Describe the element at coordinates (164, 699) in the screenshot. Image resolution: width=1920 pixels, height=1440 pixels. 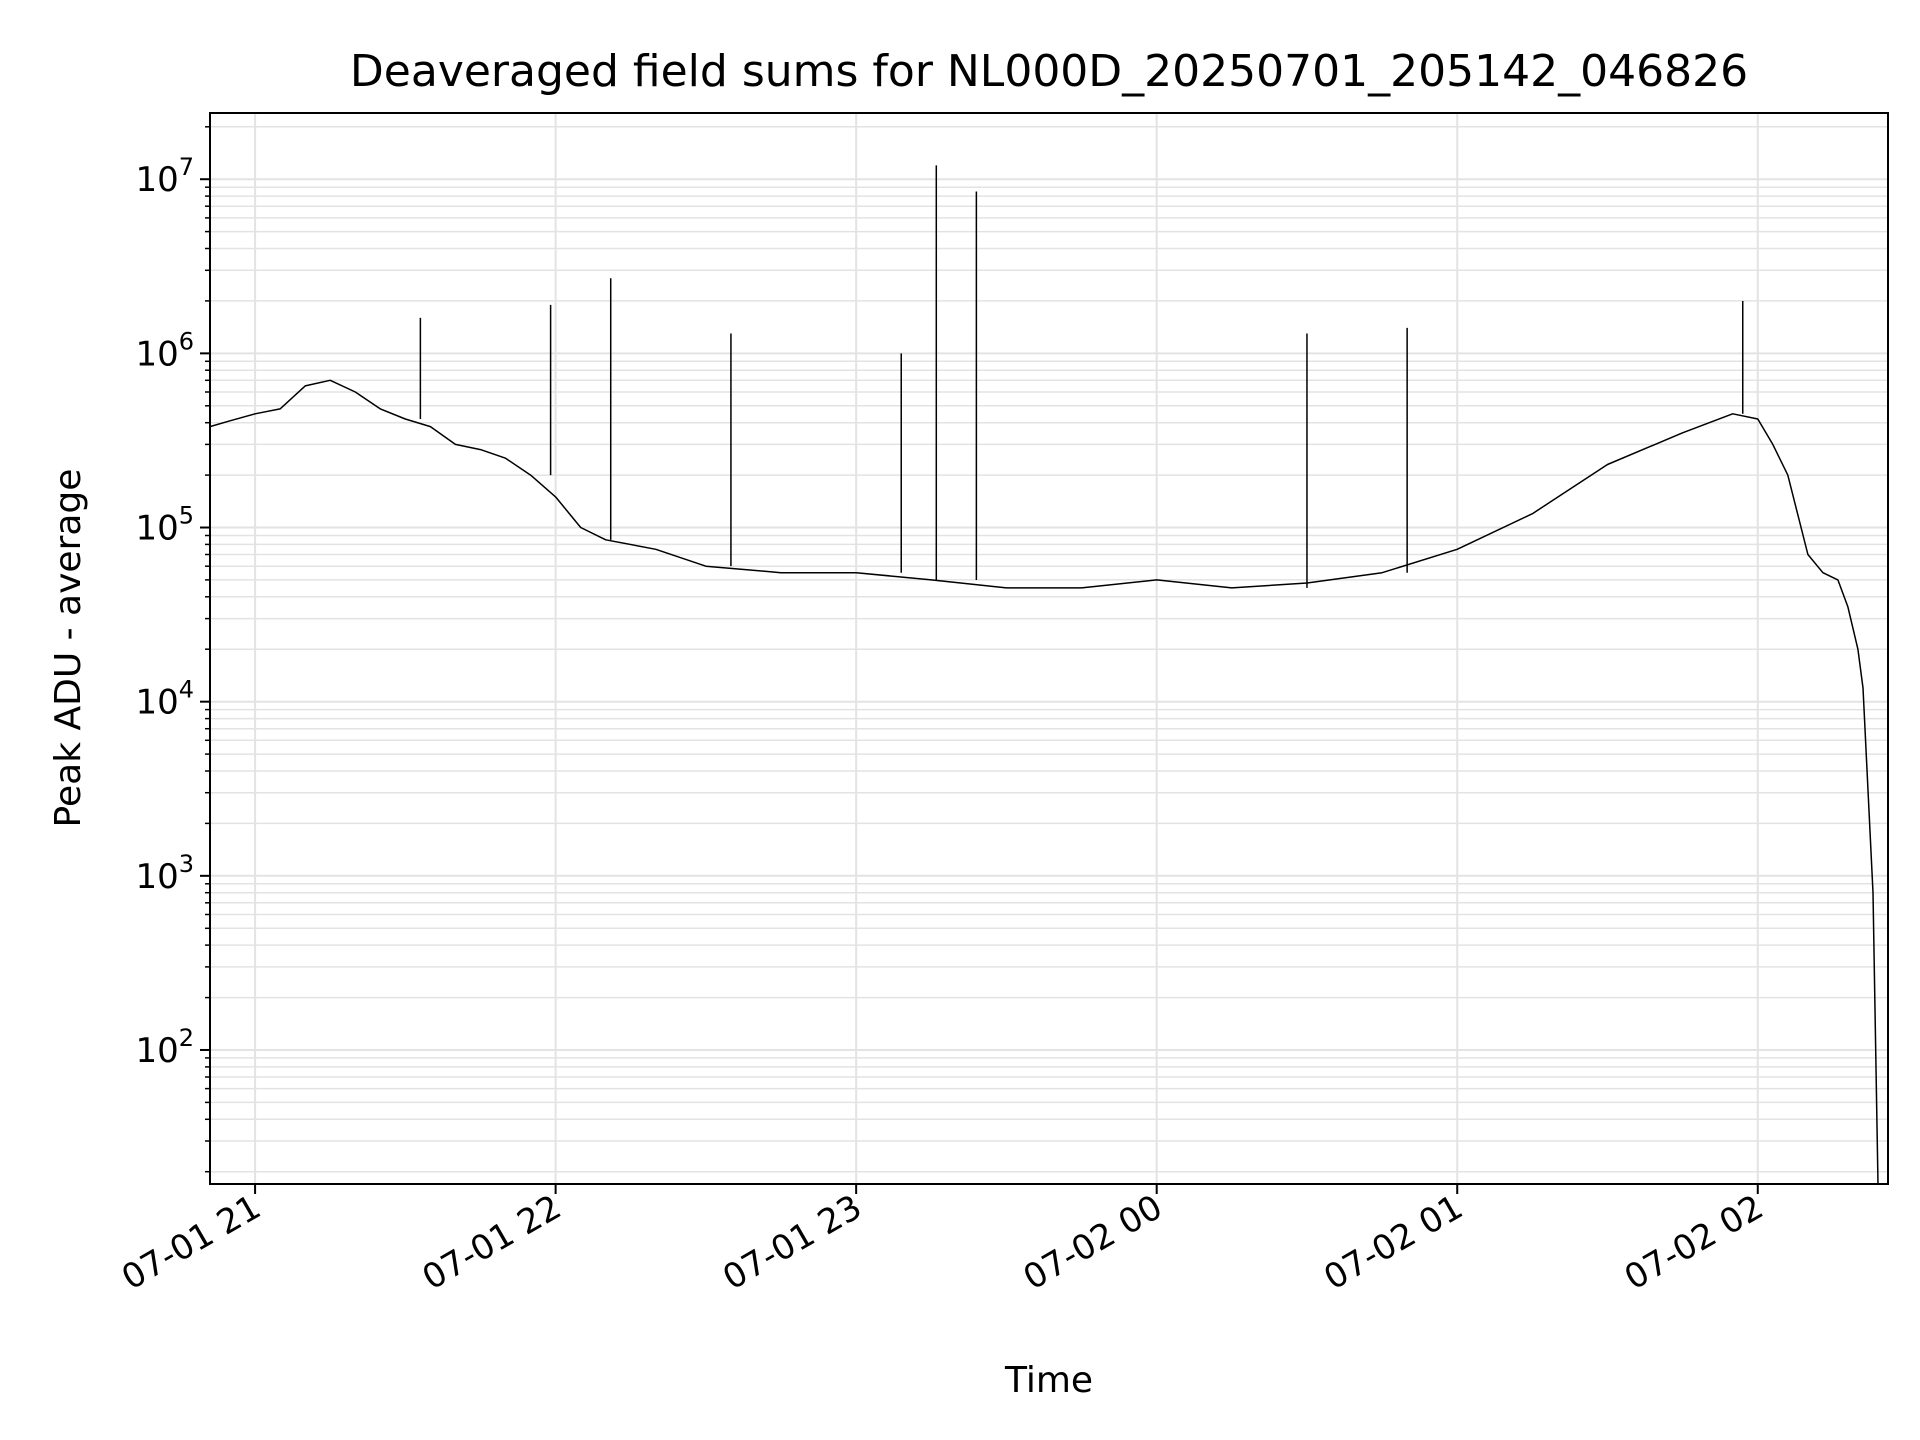
I see `y-tick-label: 10⁴` at that location.